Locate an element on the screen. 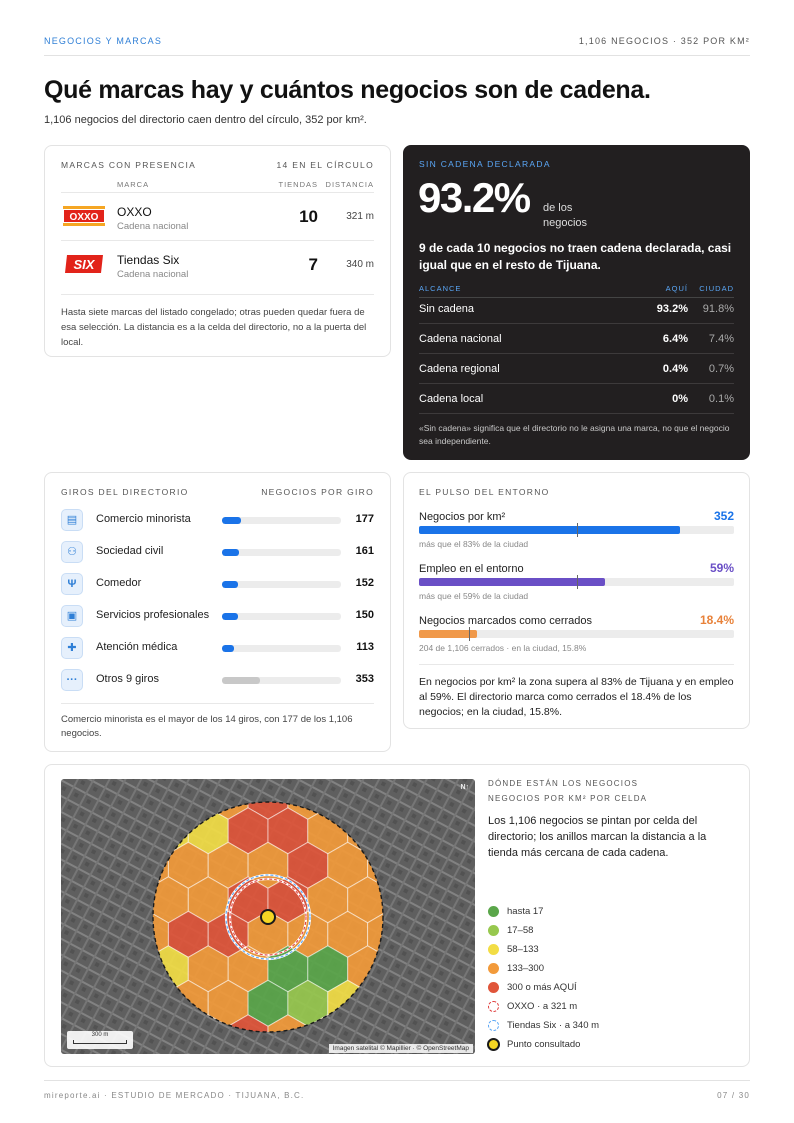 The width and height of the screenshot is (794, 1123). reach-here: 93.2% is located at coordinates (672, 309).